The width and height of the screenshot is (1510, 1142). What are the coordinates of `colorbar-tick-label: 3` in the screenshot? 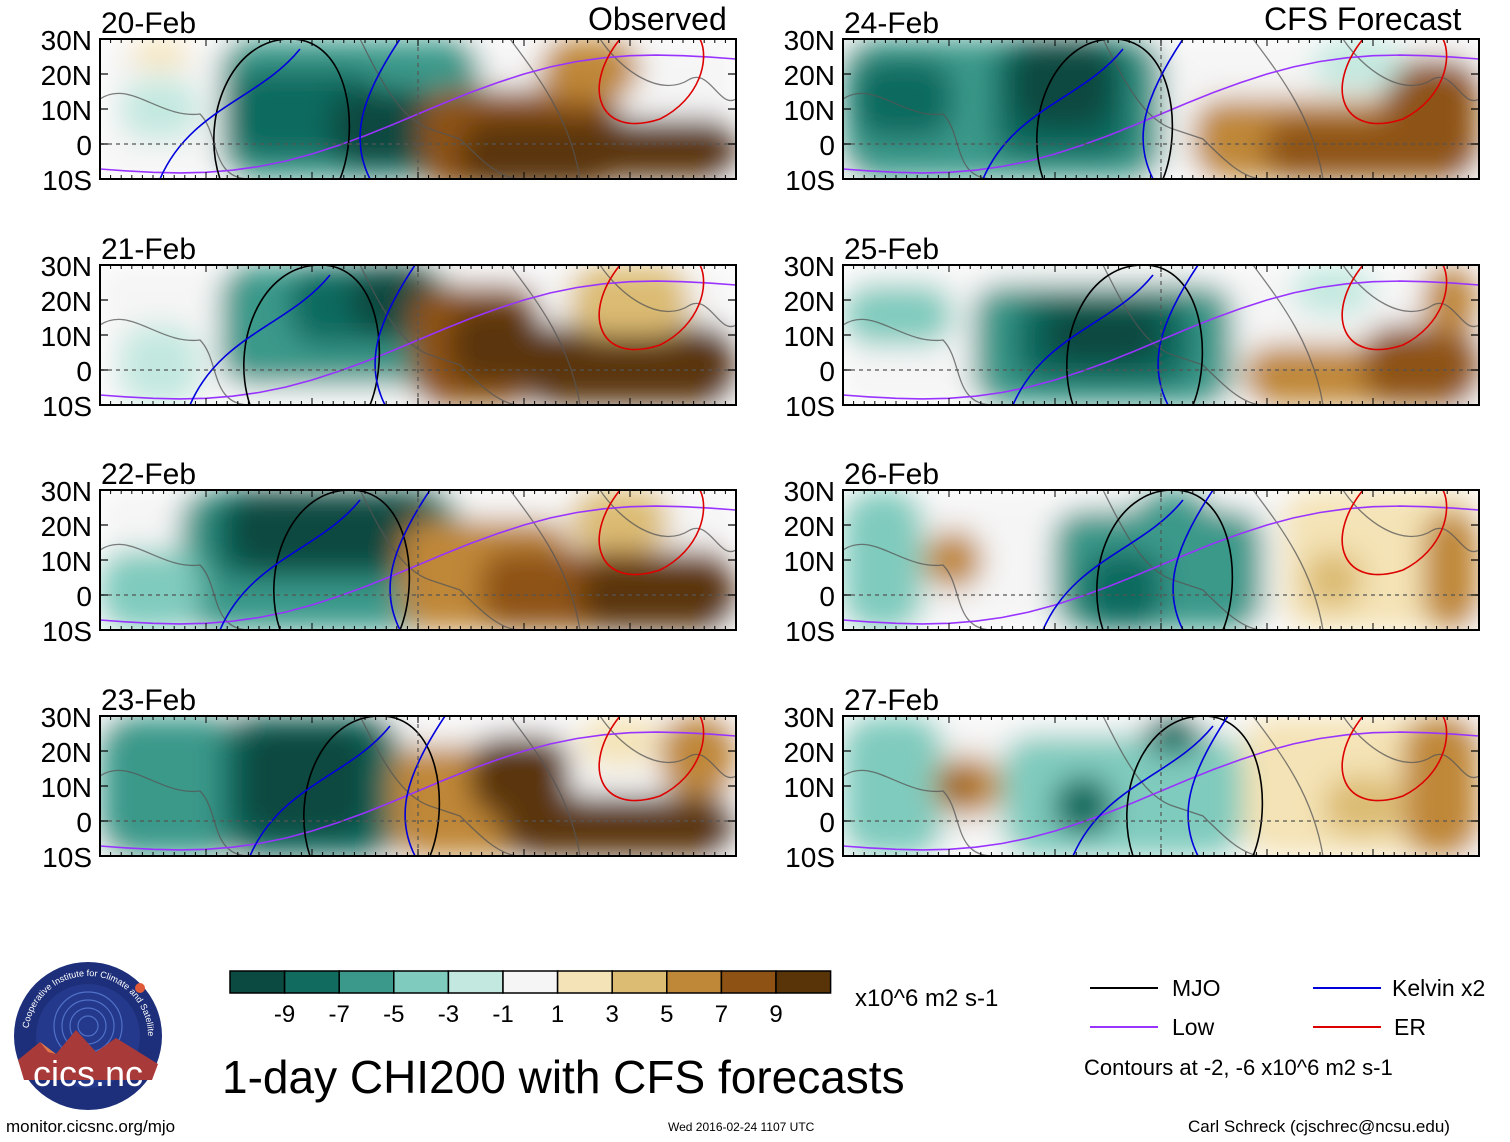 It's located at (612, 1014).